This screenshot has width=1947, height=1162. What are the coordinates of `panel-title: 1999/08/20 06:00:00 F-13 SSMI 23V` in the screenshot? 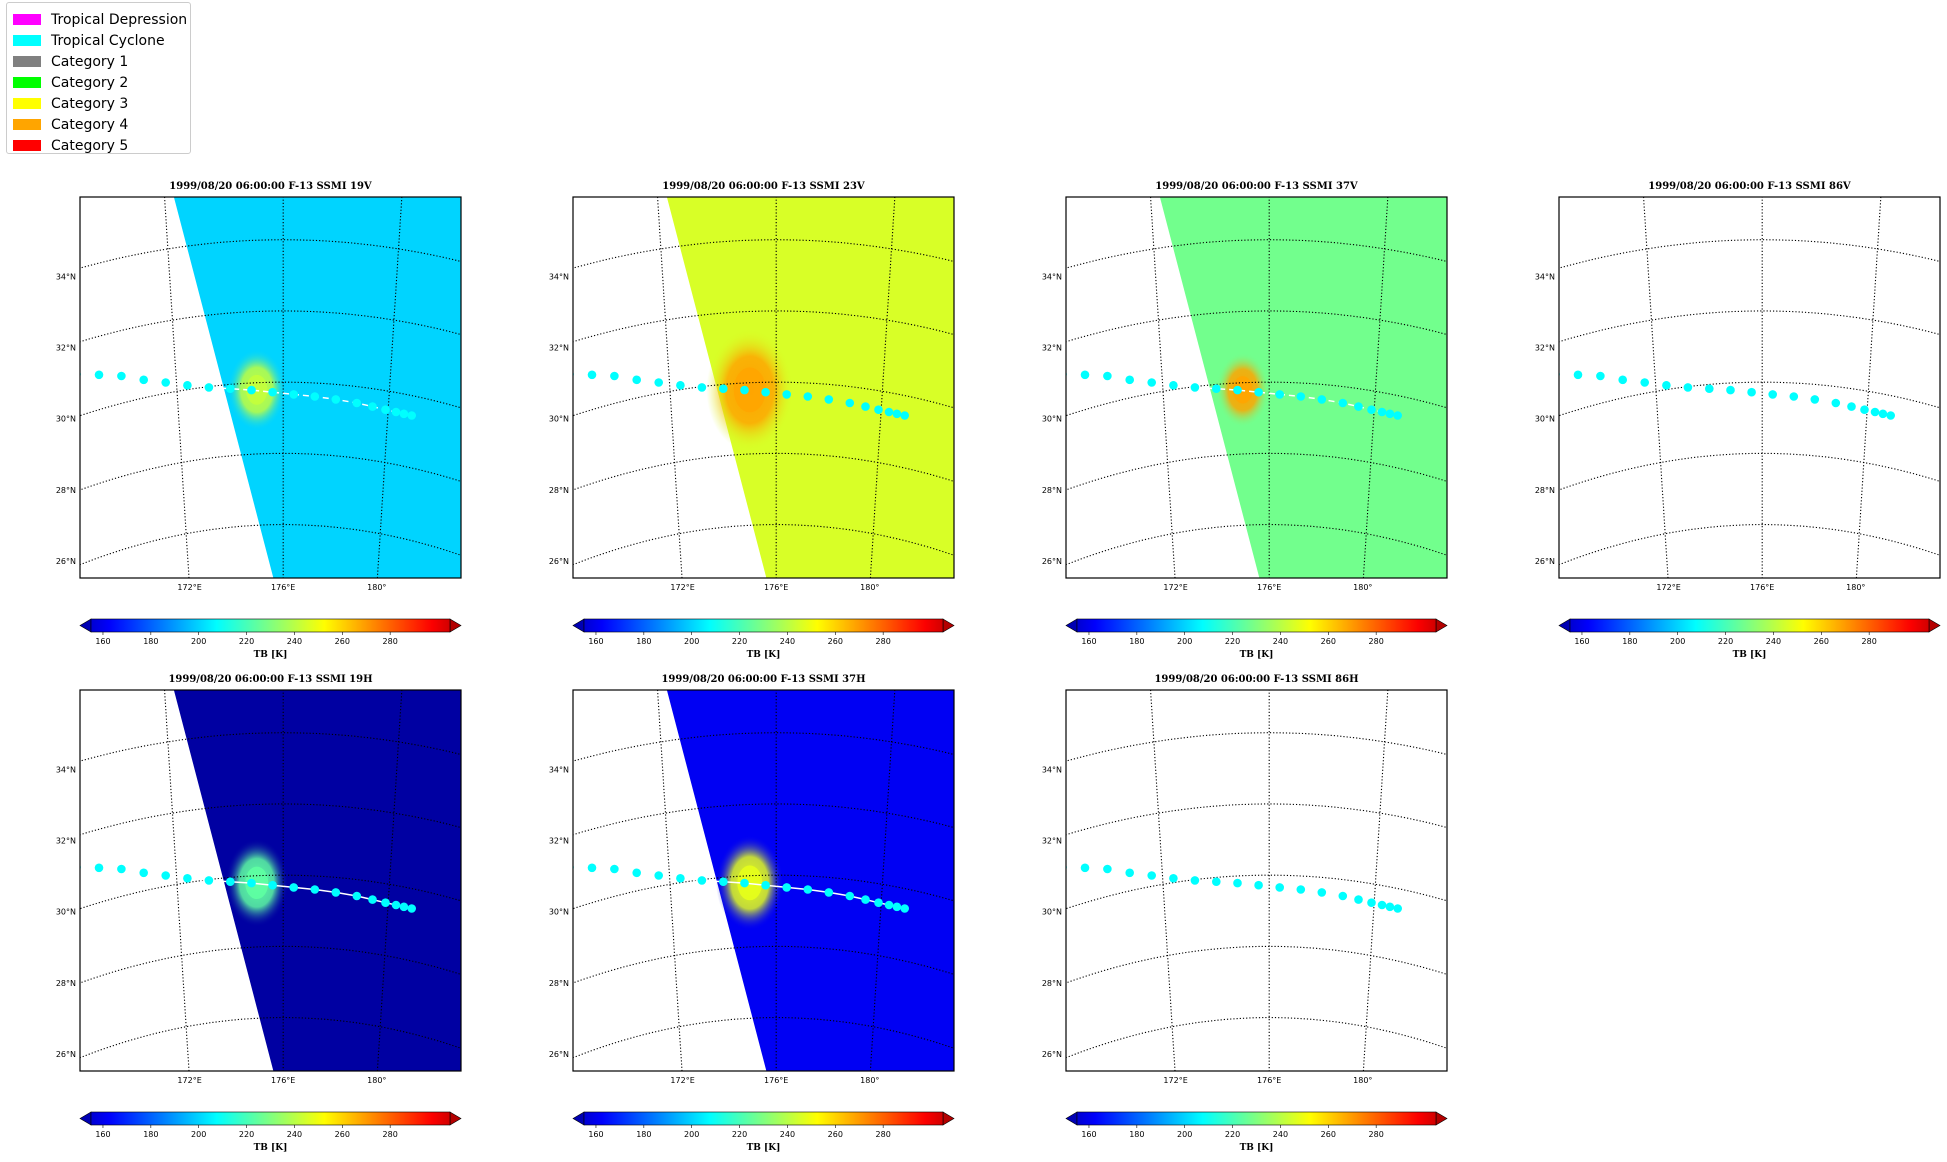 It's located at (763, 186).